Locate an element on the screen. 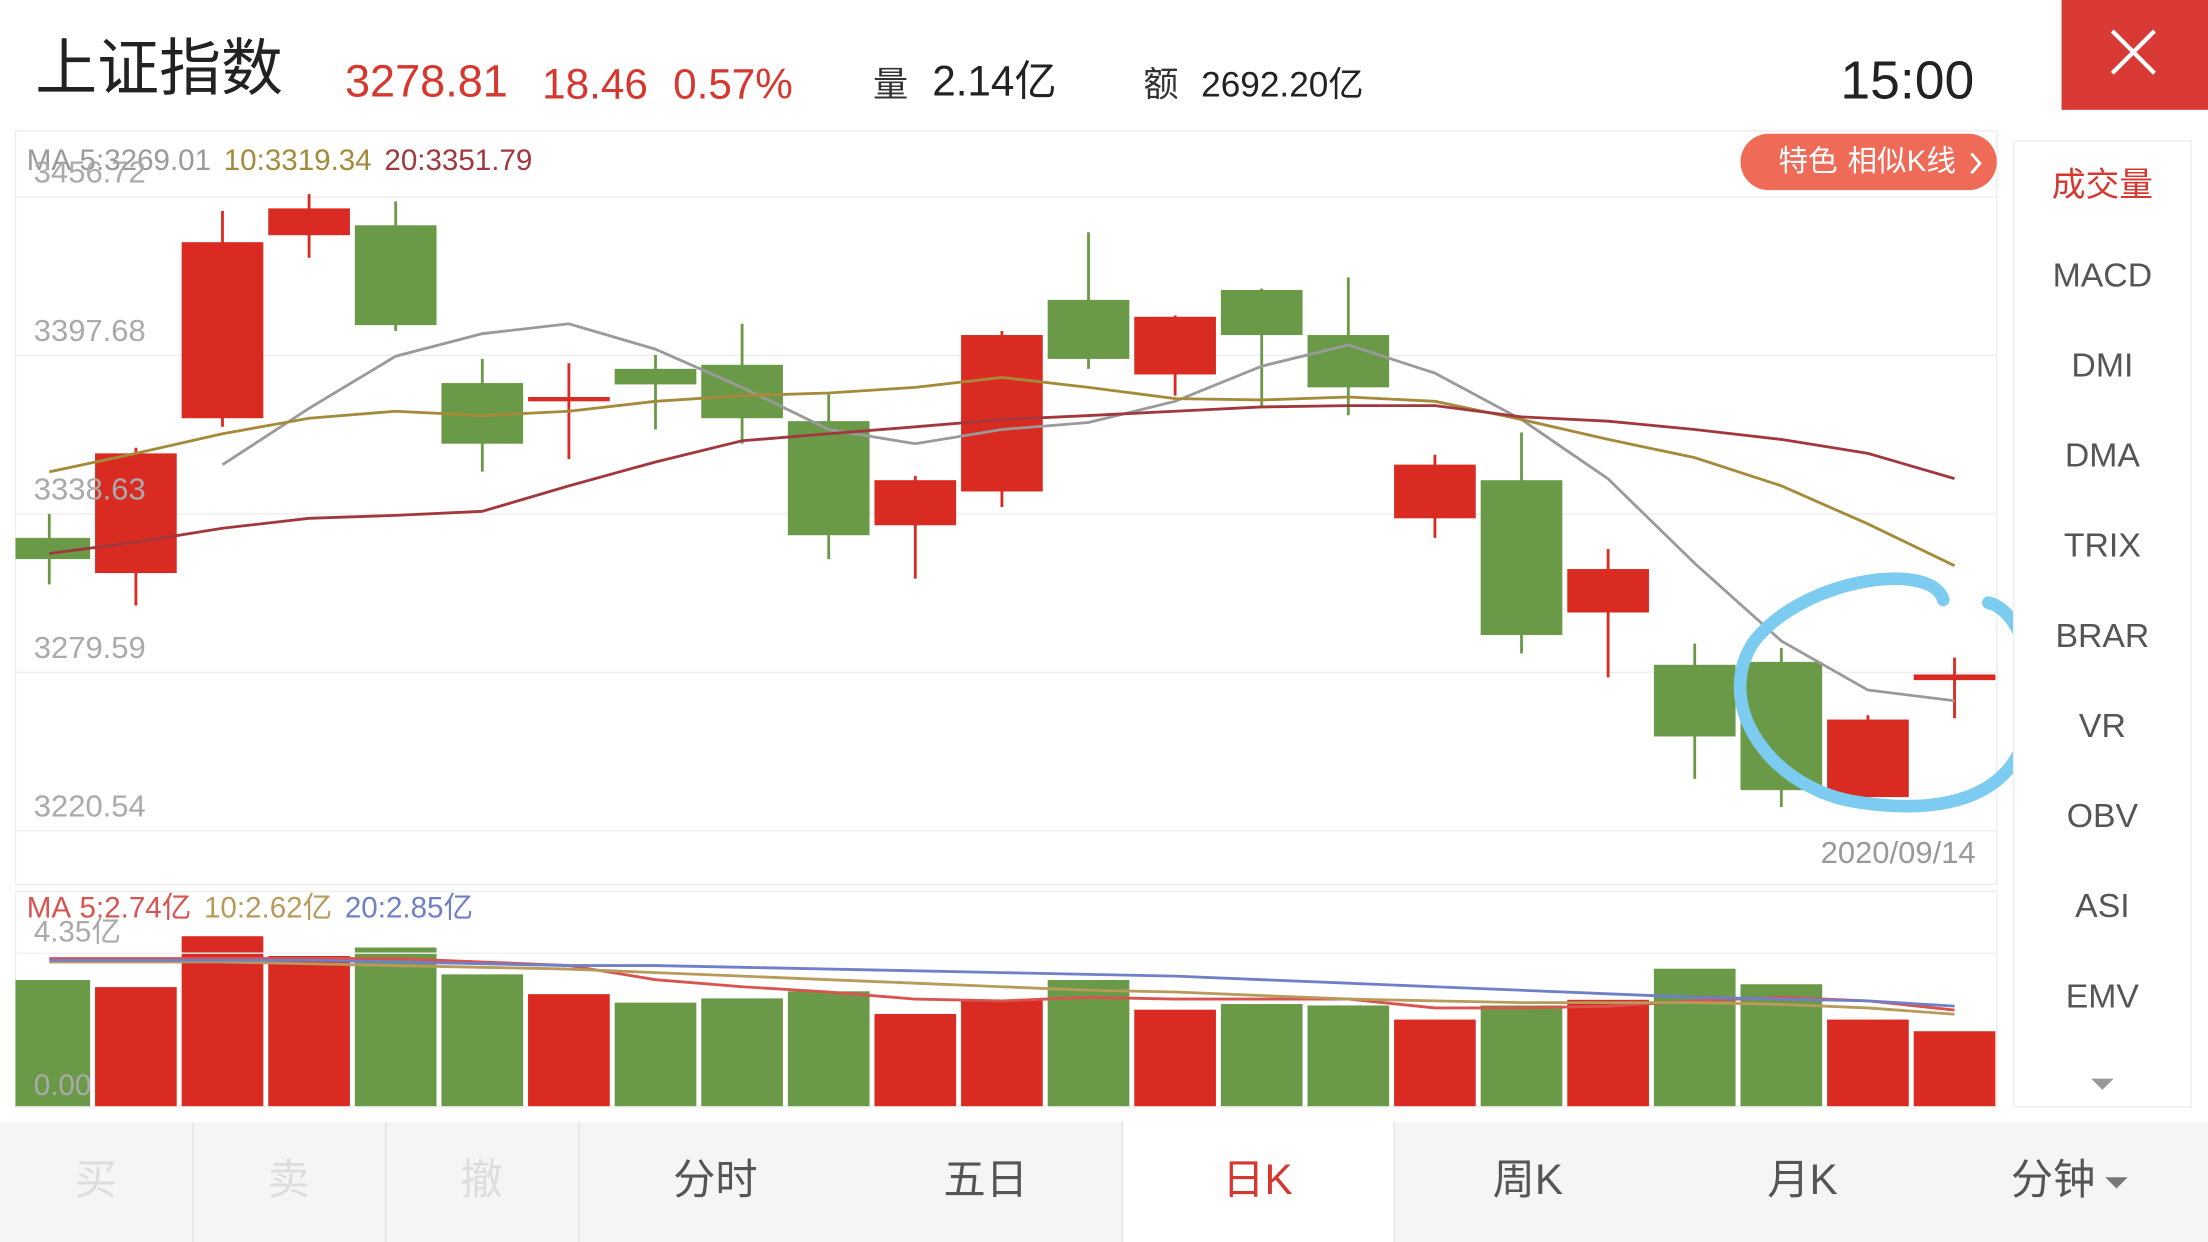 Image resolution: width=2208 pixels, height=1242 pixels. legend-entry: 20:2.85亿 is located at coordinates (409, 907).